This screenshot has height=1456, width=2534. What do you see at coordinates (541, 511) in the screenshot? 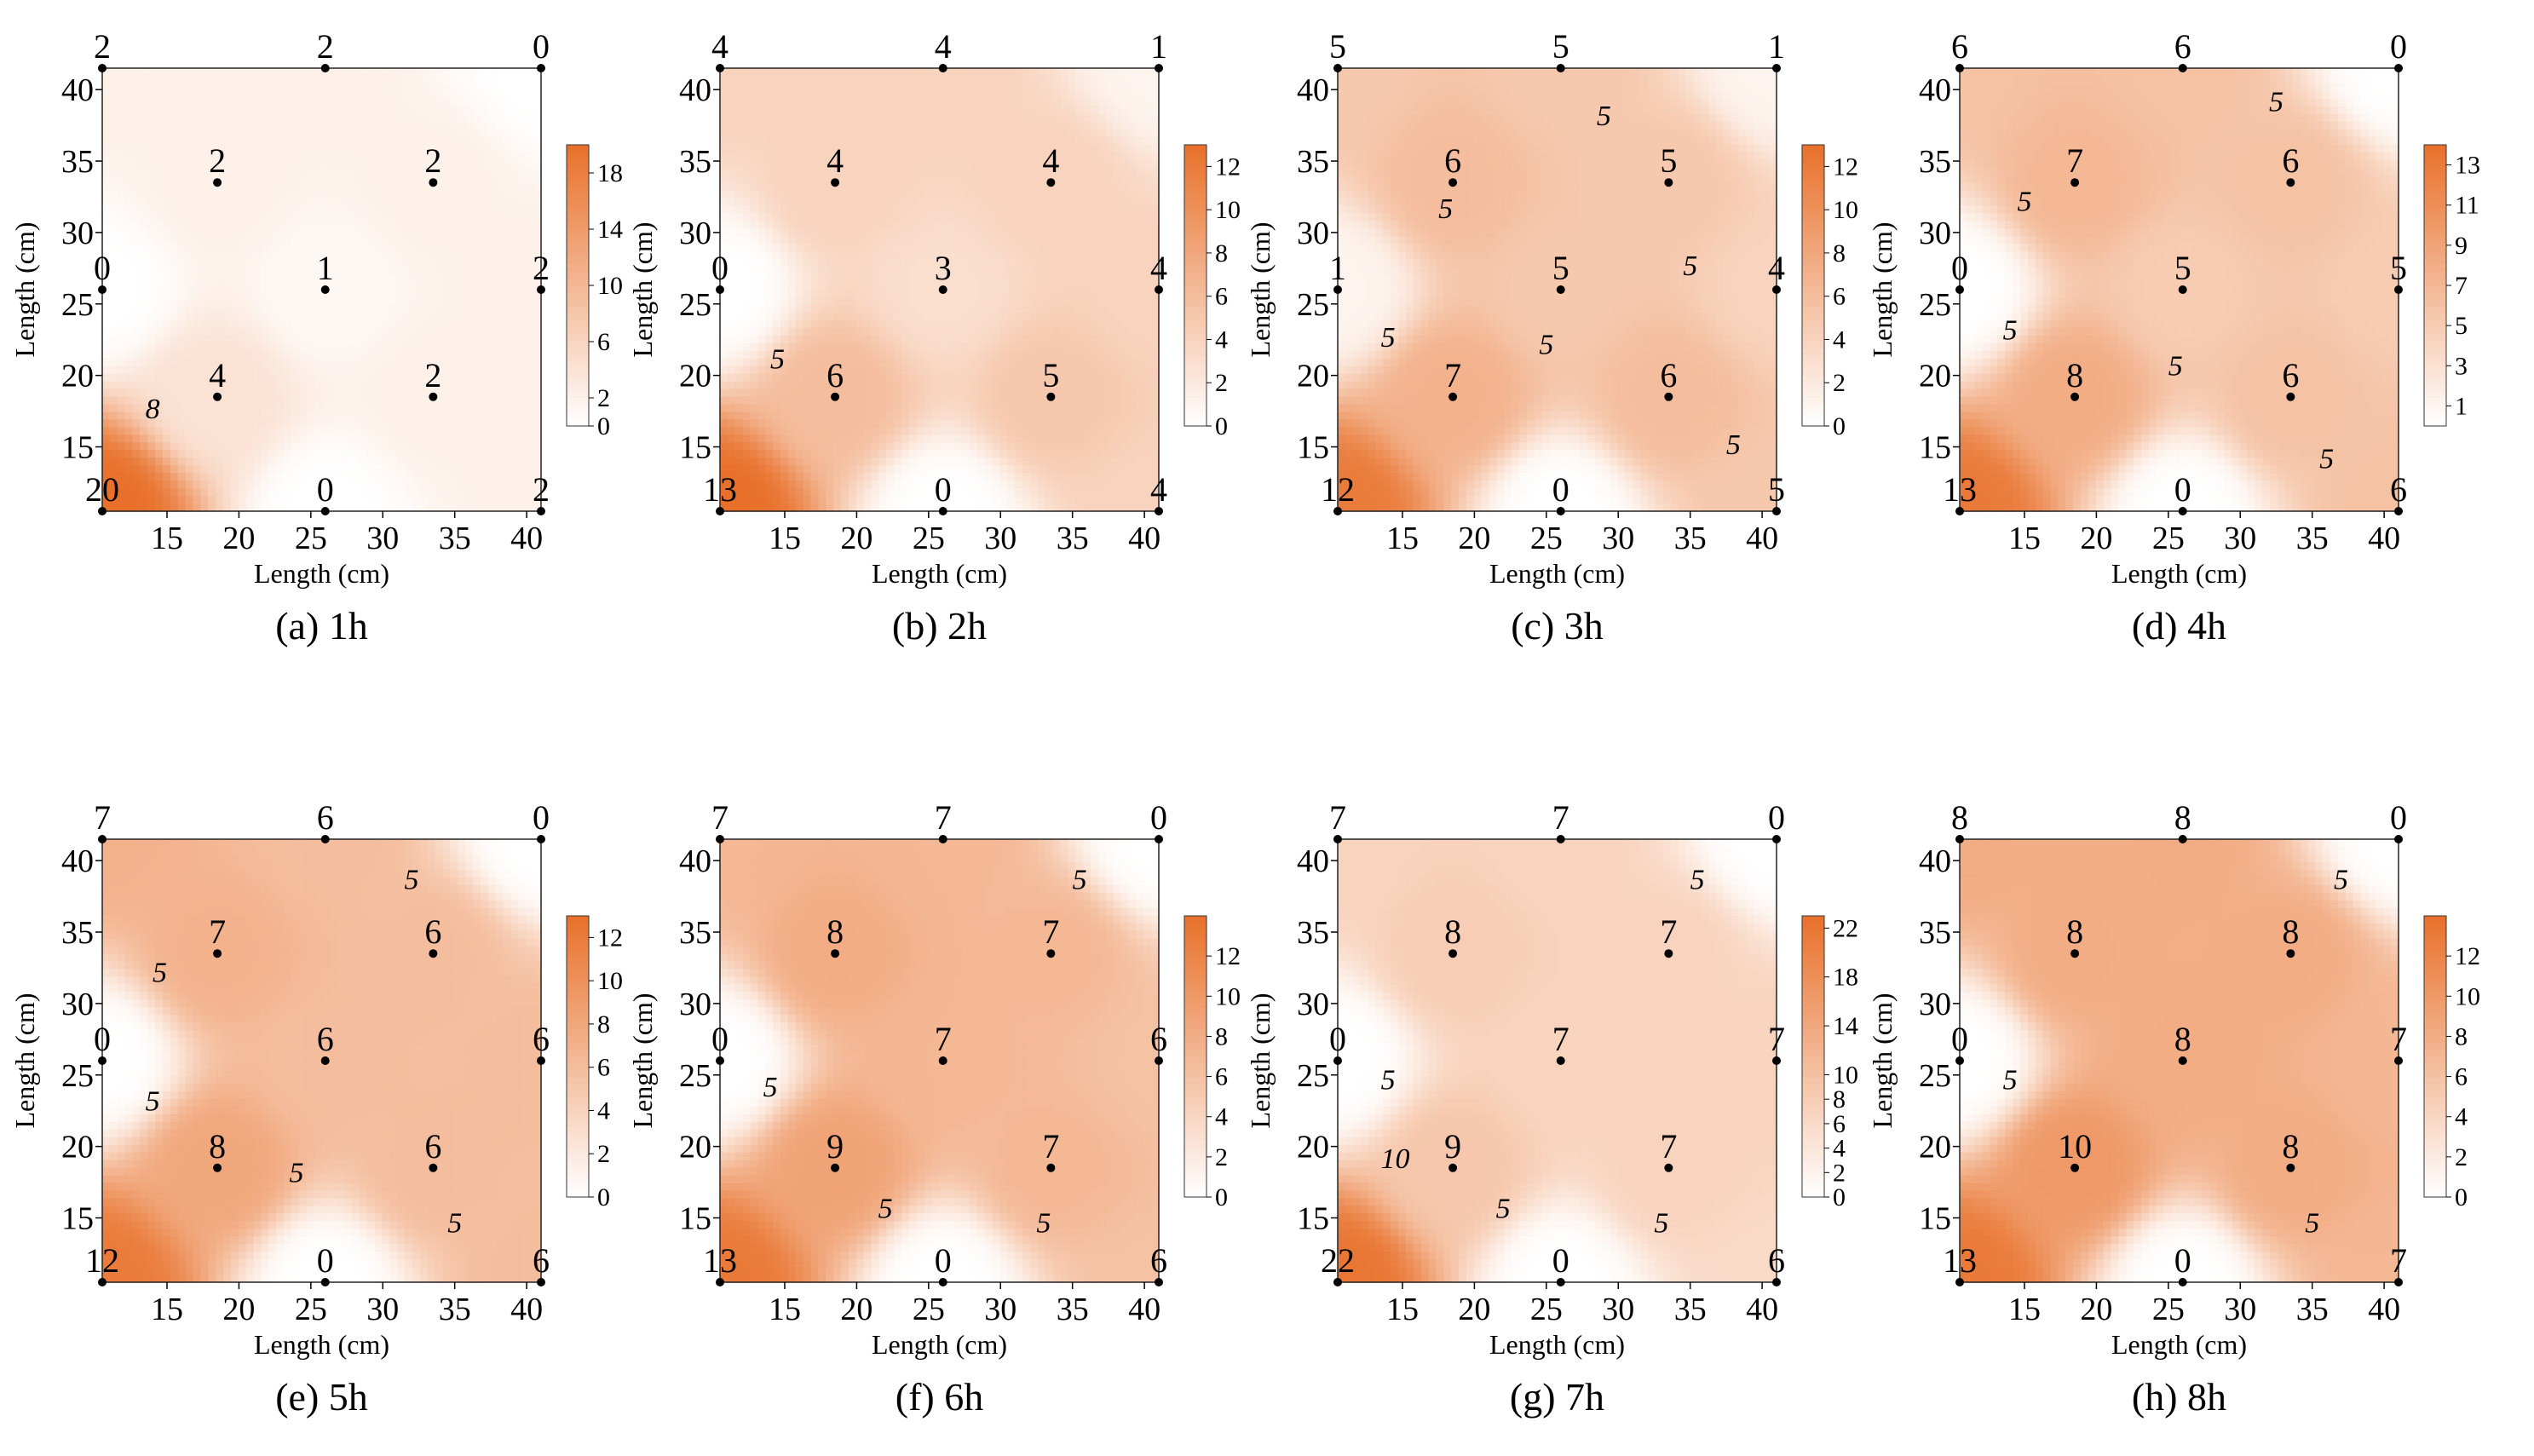
I see `data-point` at bounding box center [541, 511].